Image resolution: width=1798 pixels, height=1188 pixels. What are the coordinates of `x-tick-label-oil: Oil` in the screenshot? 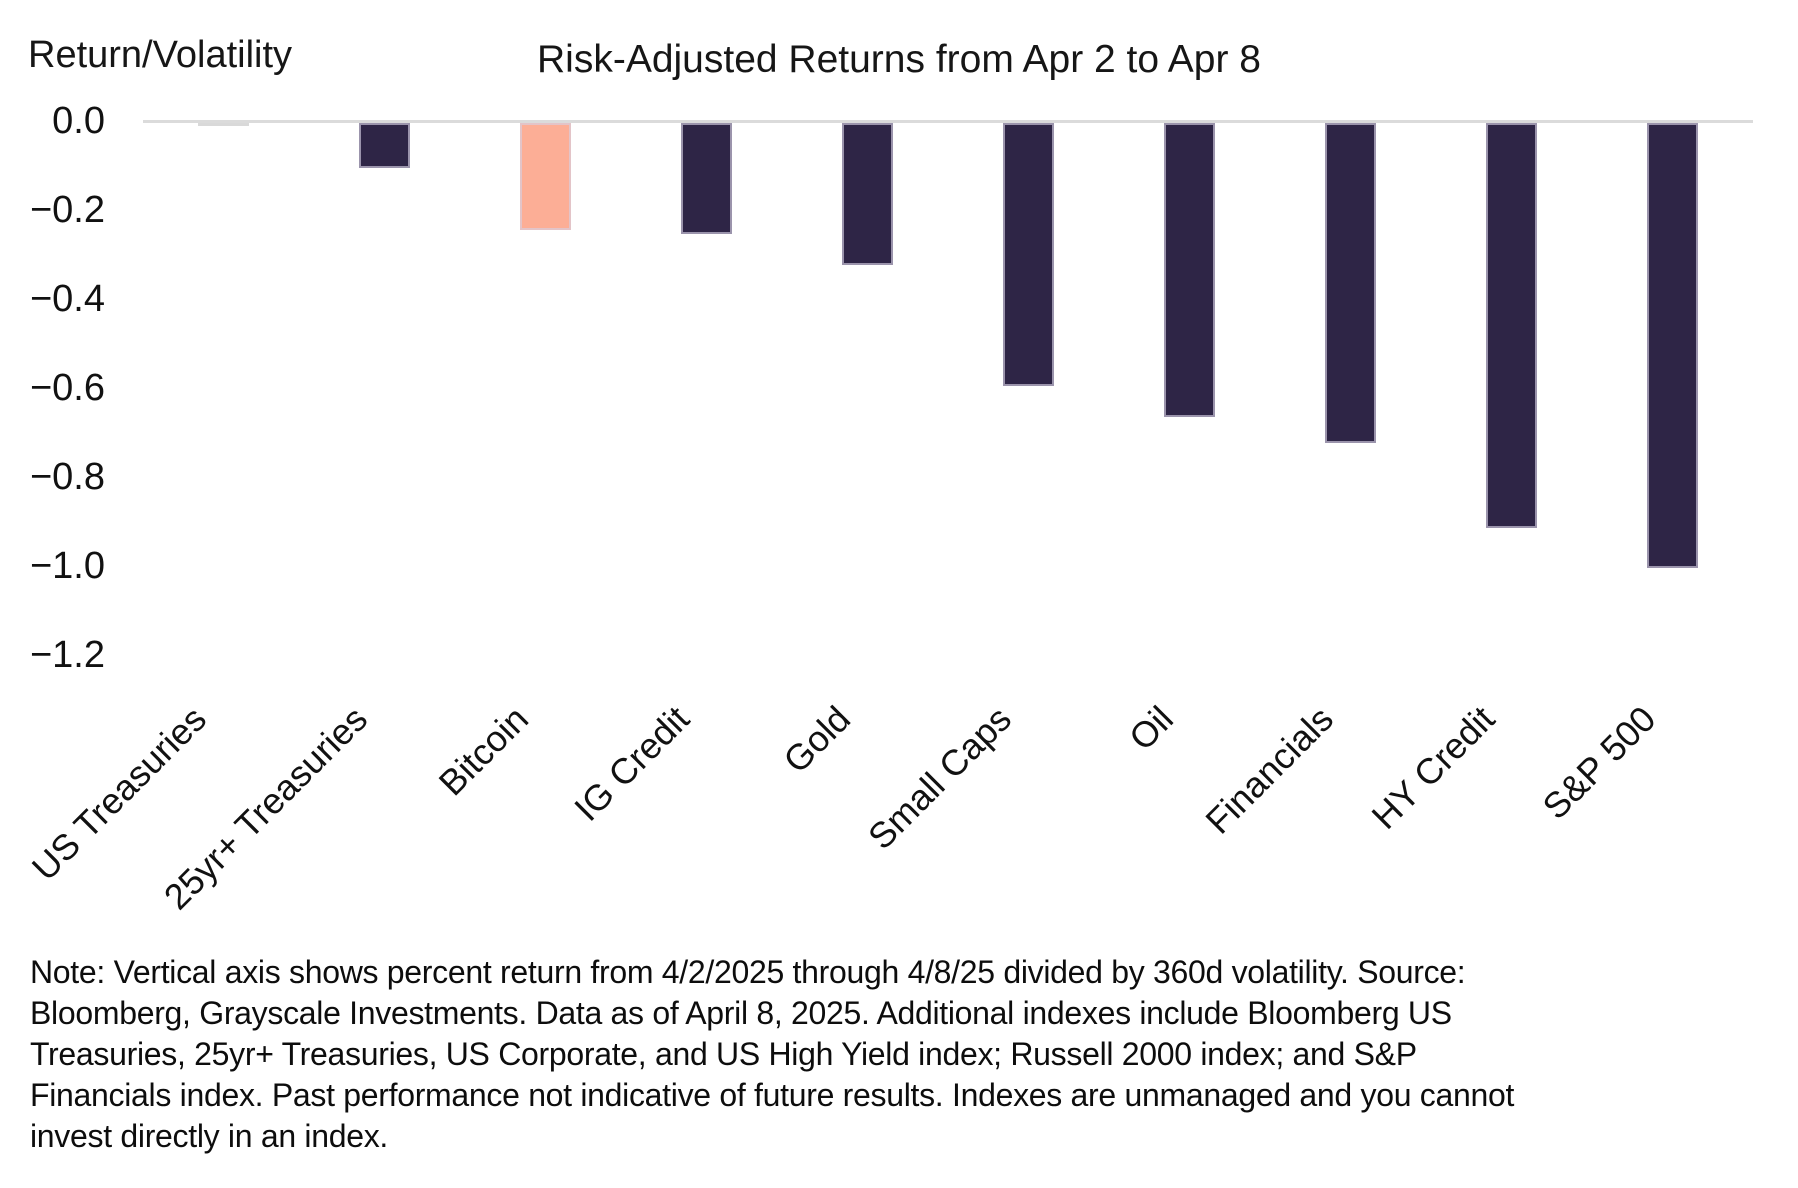 It's located at (1150, 728).